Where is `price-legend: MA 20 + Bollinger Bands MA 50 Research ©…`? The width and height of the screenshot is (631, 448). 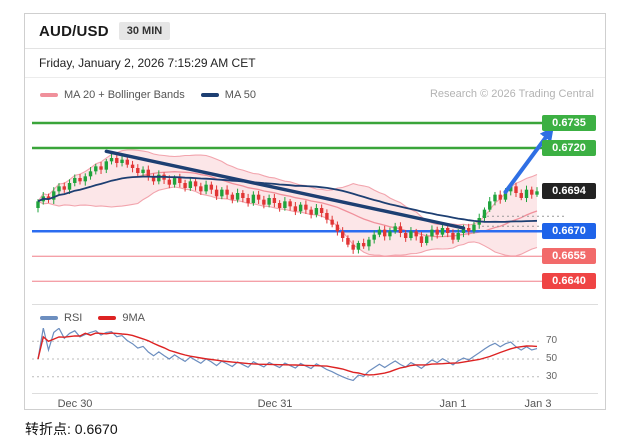 price-legend: MA 20 + Bollinger Bands MA 50 Research ©… is located at coordinates (319, 95).